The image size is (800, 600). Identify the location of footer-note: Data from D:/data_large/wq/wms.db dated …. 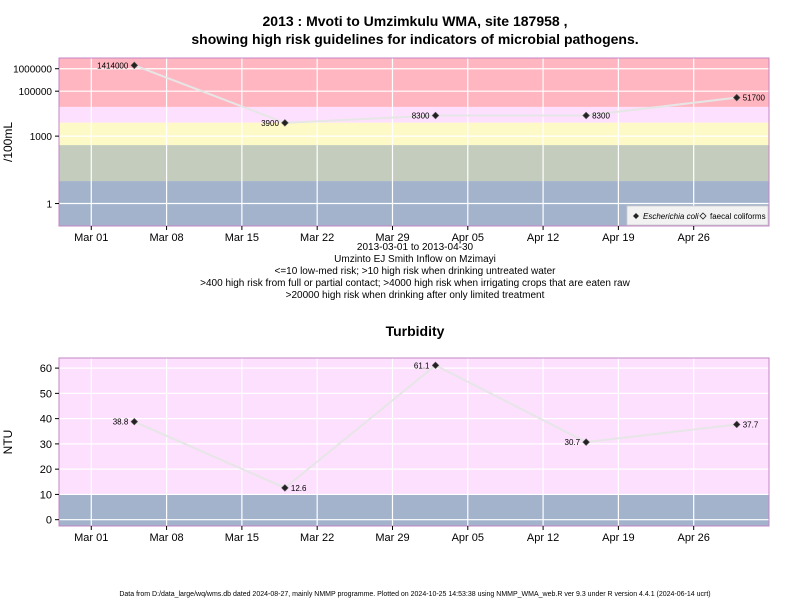
(414, 594).